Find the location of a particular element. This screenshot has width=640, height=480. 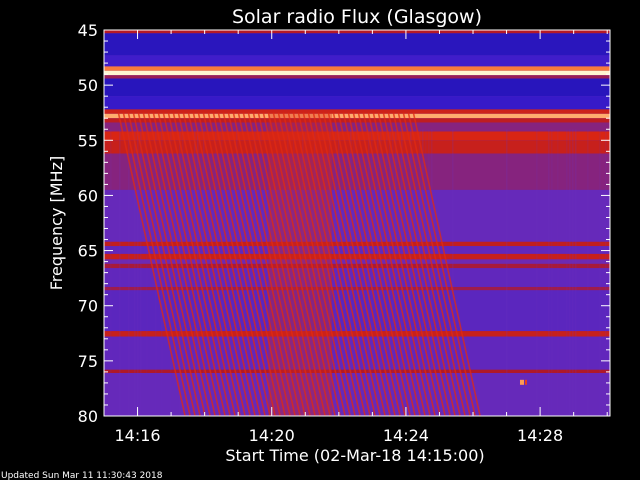

y-tick-label: 75 is located at coordinates (88, 361).